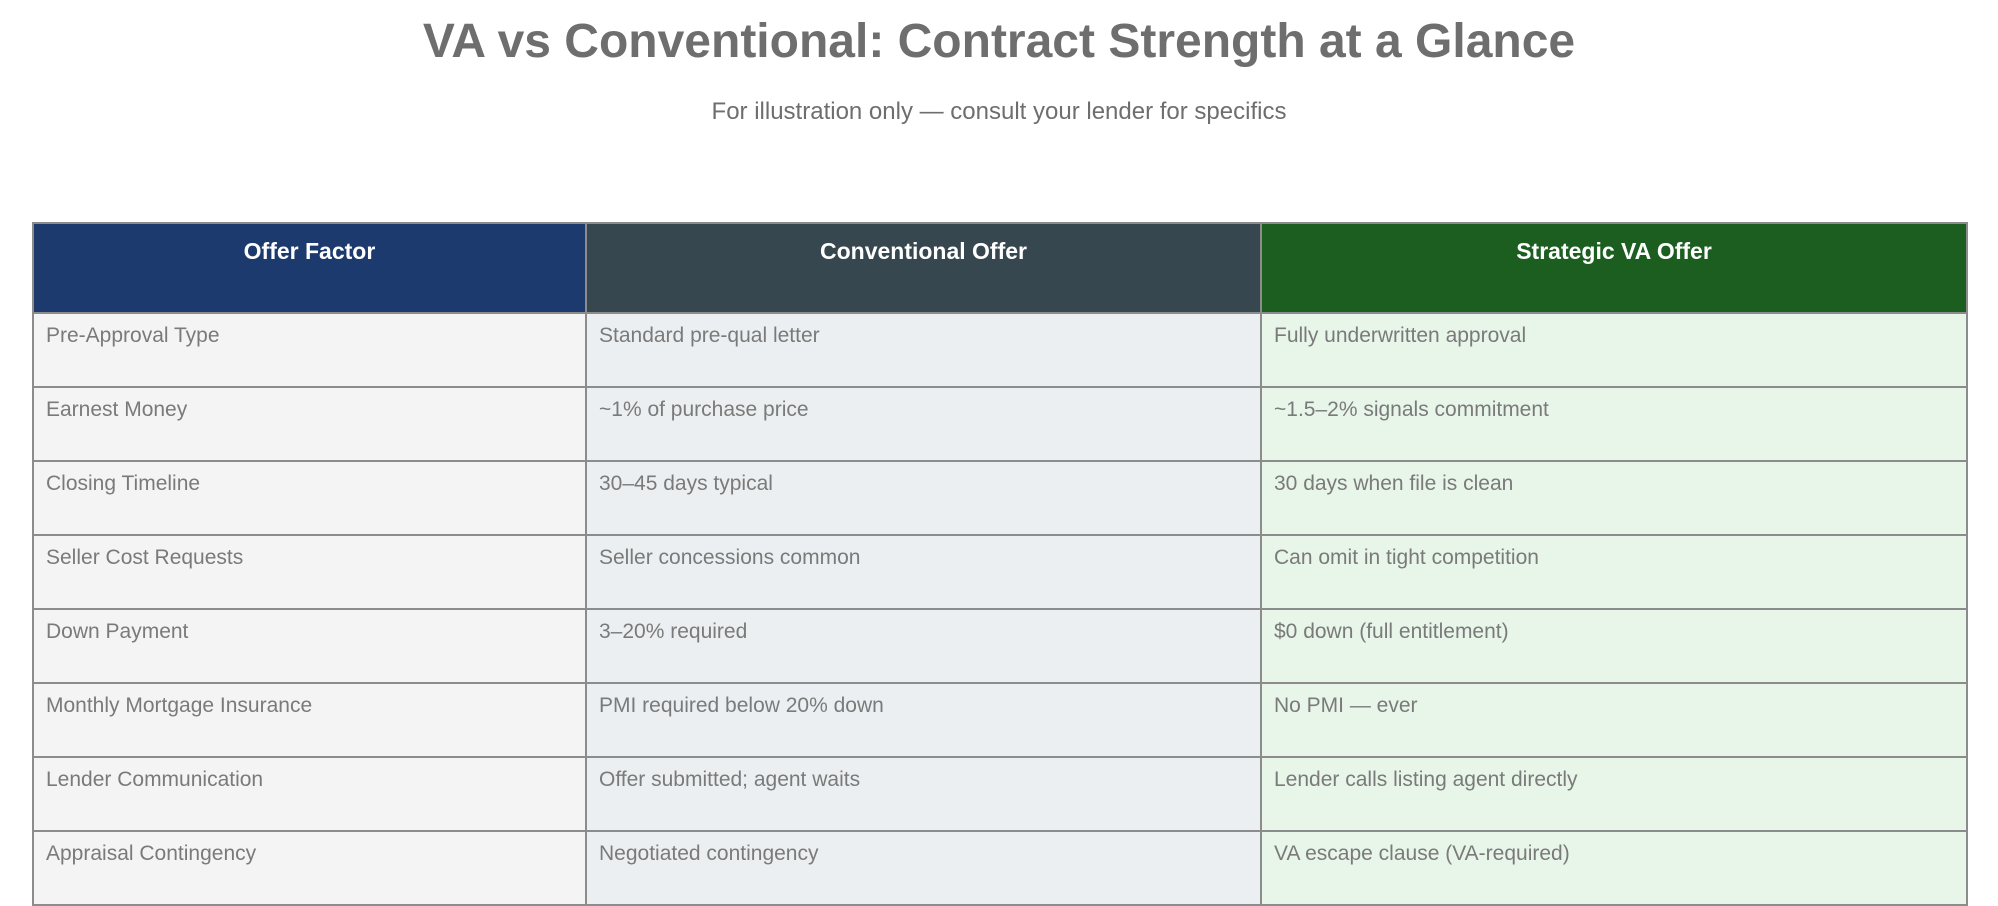 This screenshot has height=906, width=1998. What do you see at coordinates (309, 350) in the screenshot?
I see `table-cell: Pre-Approval Type` at bounding box center [309, 350].